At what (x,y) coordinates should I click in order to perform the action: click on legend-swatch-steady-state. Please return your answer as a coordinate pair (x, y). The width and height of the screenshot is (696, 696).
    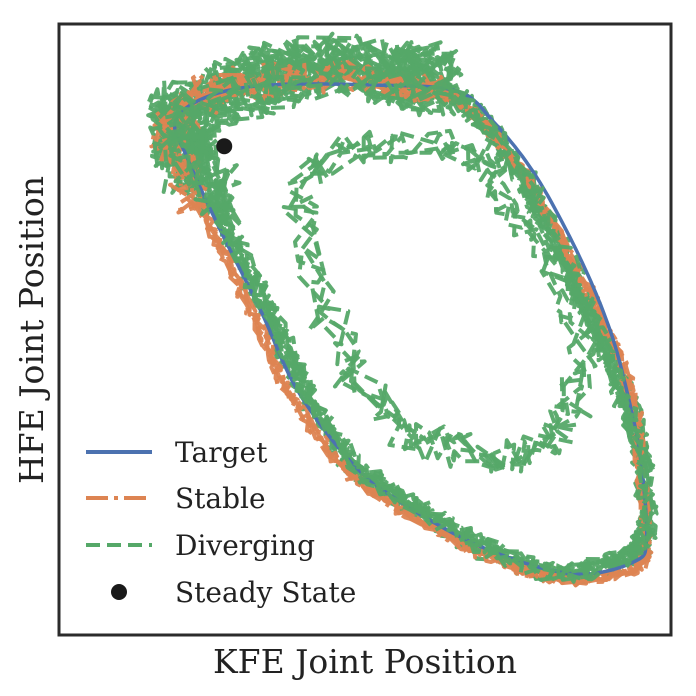
    Looking at the image, I should click on (119, 592).